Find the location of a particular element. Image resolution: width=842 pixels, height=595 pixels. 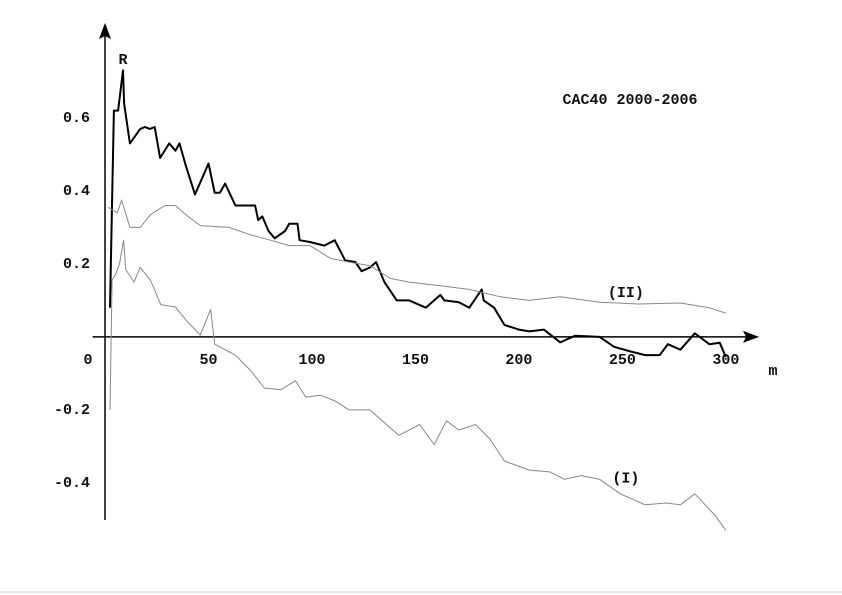

x-tick-label: 0 is located at coordinates (88, 360).